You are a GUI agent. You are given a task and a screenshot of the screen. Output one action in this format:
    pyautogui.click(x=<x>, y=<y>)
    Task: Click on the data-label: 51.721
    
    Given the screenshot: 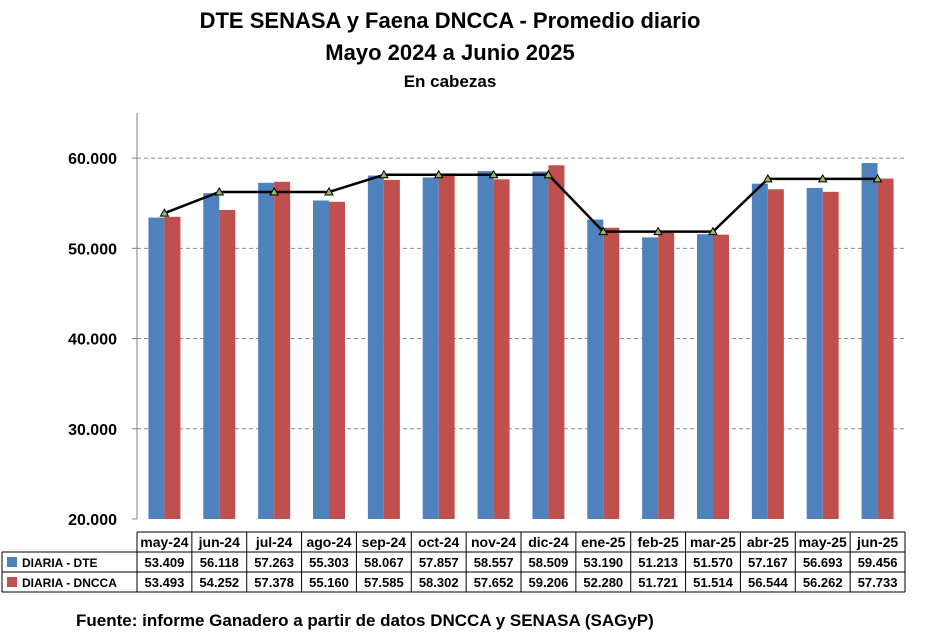 What is the action you would take?
    pyautogui.click(x=658, y=582)
    